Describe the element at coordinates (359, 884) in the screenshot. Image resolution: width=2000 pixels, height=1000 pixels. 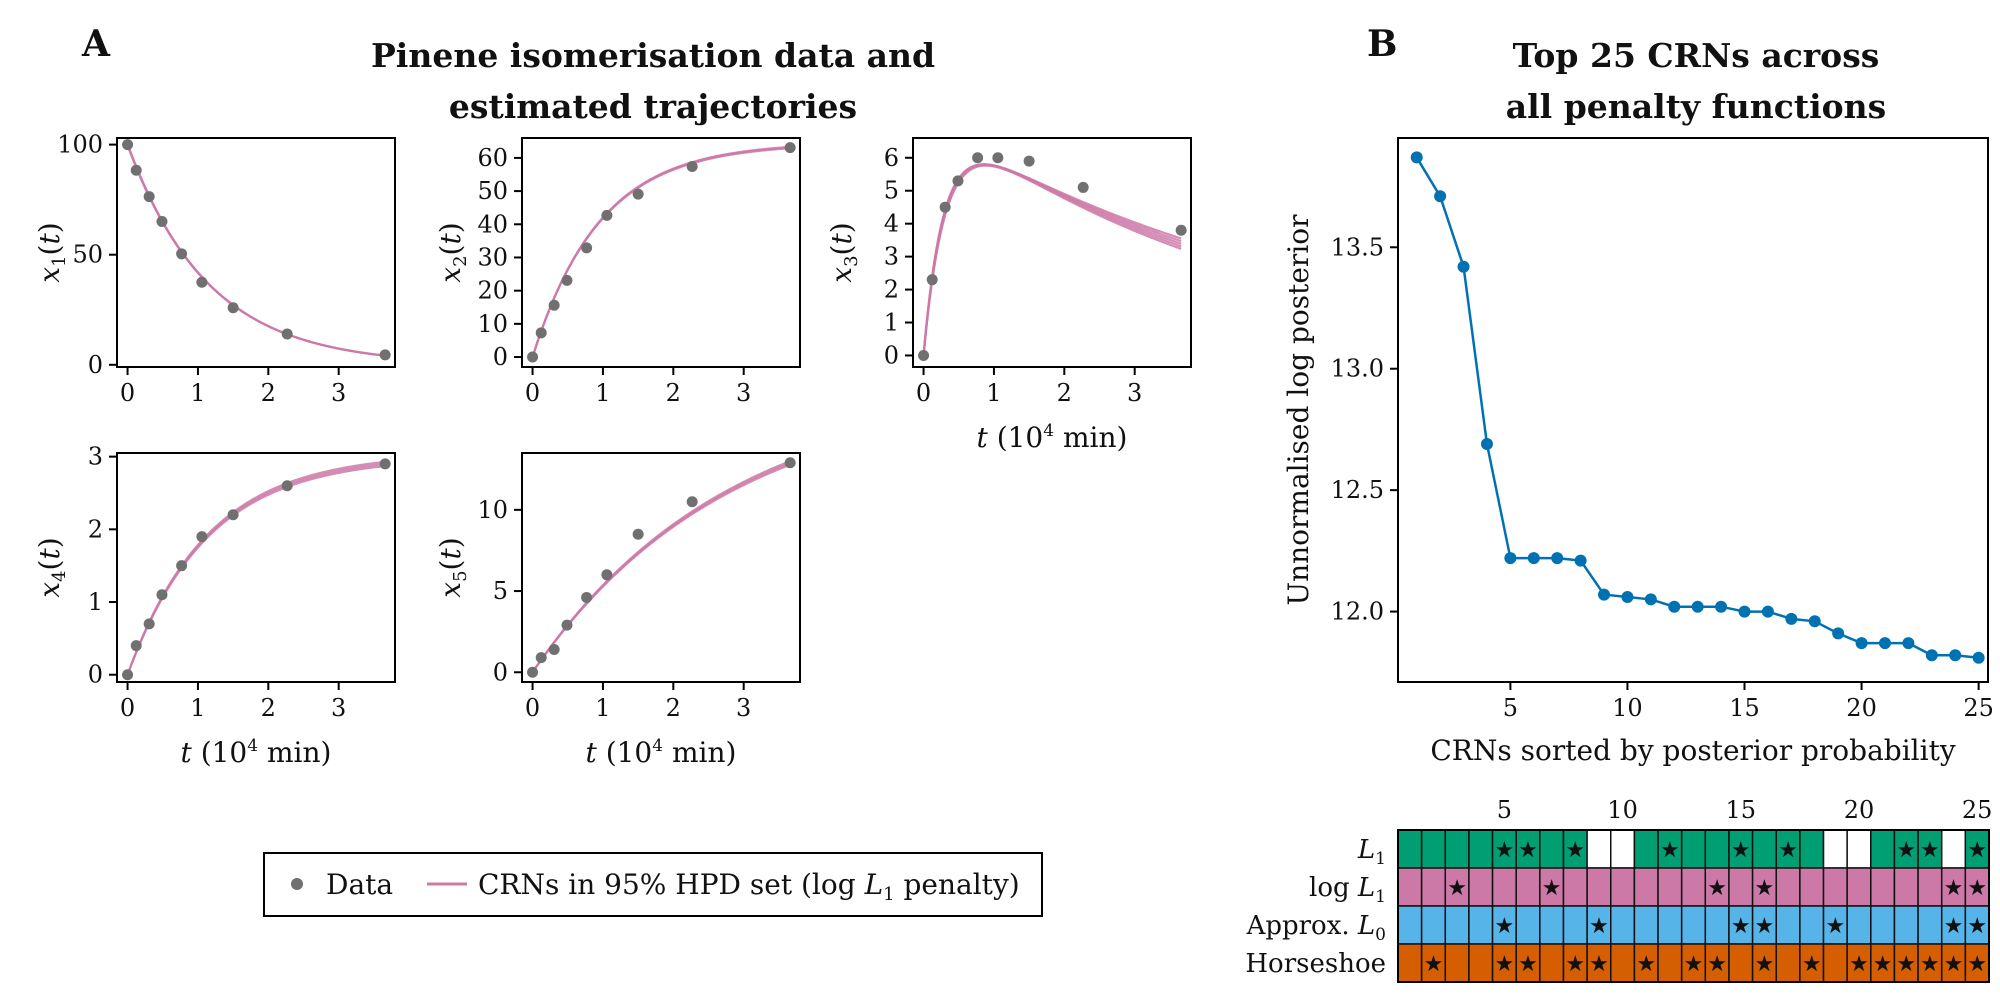
I see `legend-data-label: Data` at that location.